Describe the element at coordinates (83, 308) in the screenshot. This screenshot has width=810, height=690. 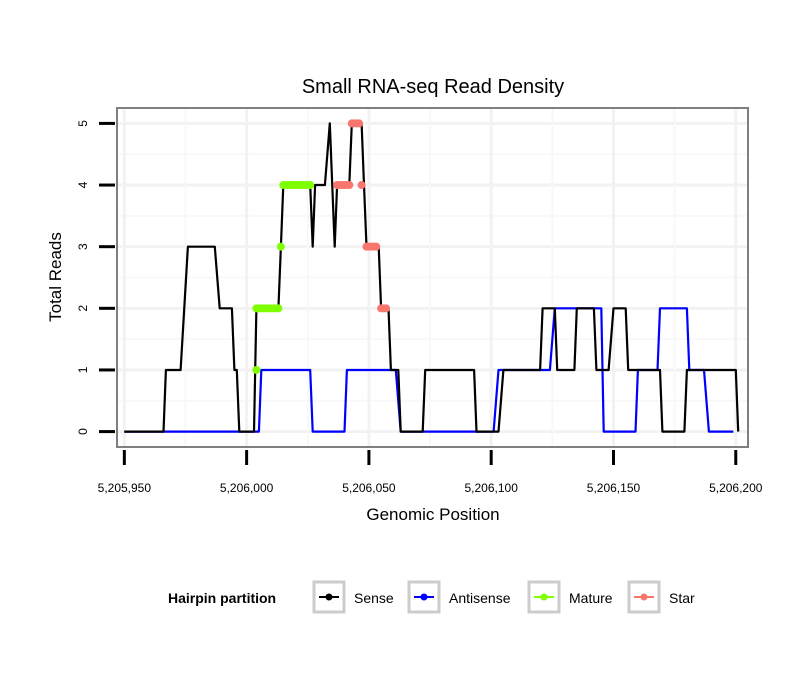
I see `y-tick-label: 2` at that location.